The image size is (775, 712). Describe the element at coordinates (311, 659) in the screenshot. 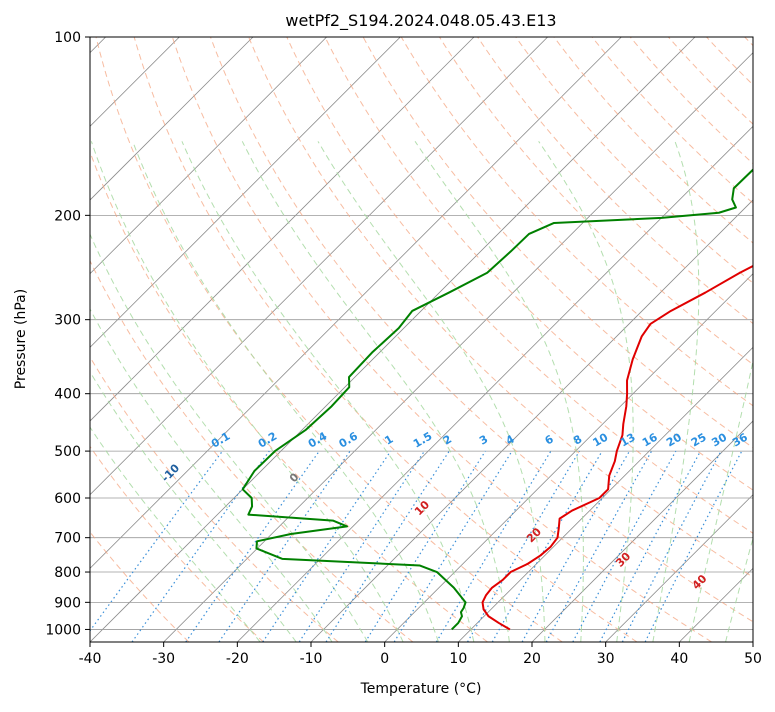

I see `x-tick-label: -10` at that location.